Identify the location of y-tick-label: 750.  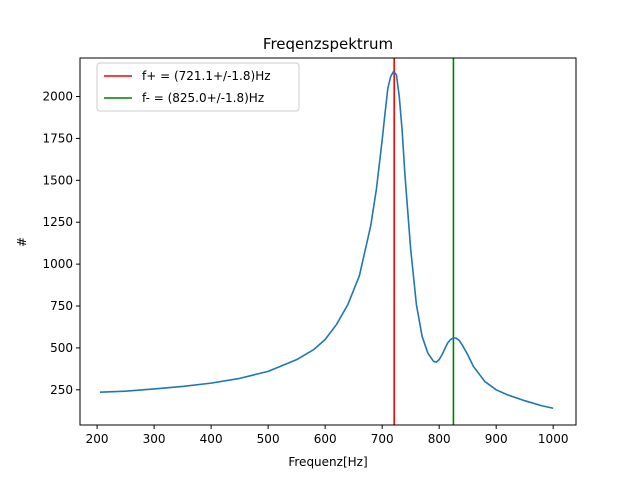
(61, 306).